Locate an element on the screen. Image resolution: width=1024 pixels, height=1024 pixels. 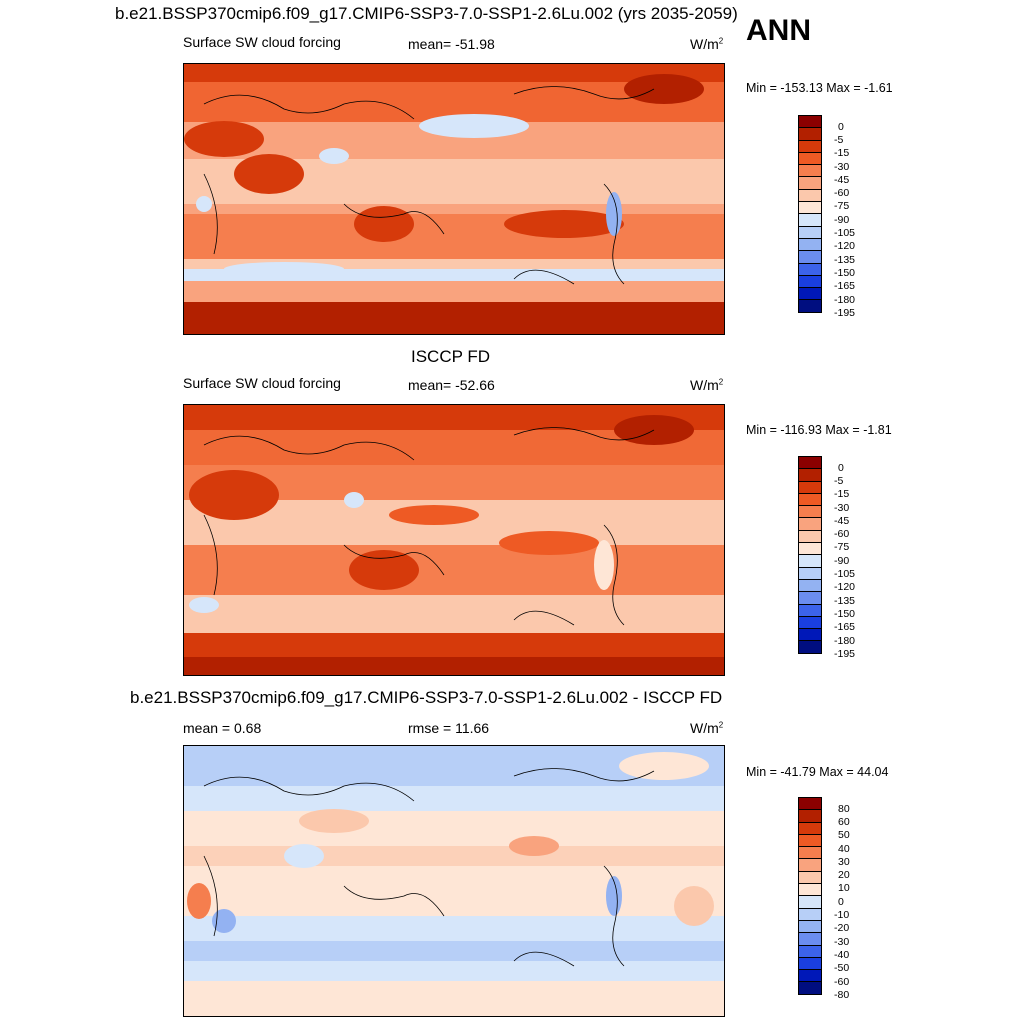
panel2-map is located at coordinates (454, 540).